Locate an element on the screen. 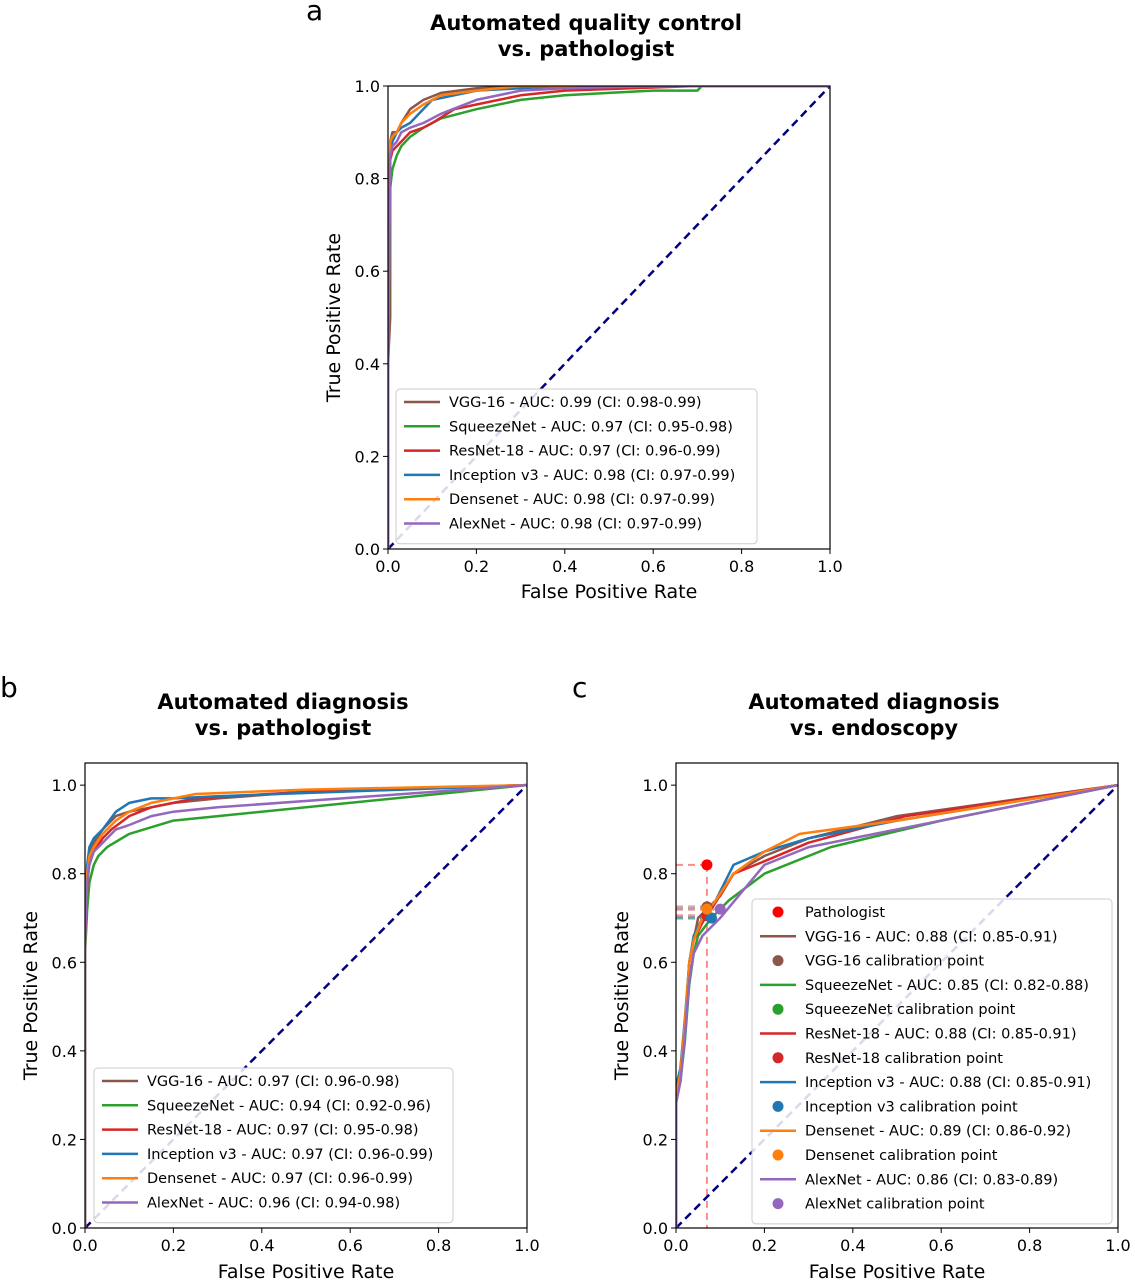  legend-entry-label: SqueezeNet calibration point is located at coordinates (910, 1010).